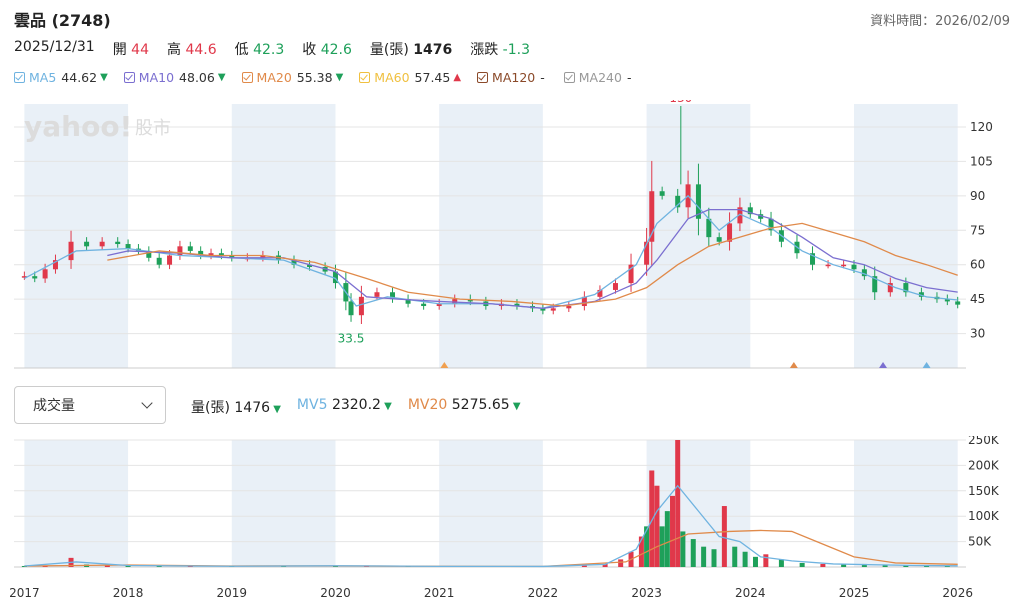 The height and width of the screenshot is (608, 1024). What do you see at coordinates (977, 265) in the screenshot?
I see `y-tick-label: 60` at bounding box center [977, 265].